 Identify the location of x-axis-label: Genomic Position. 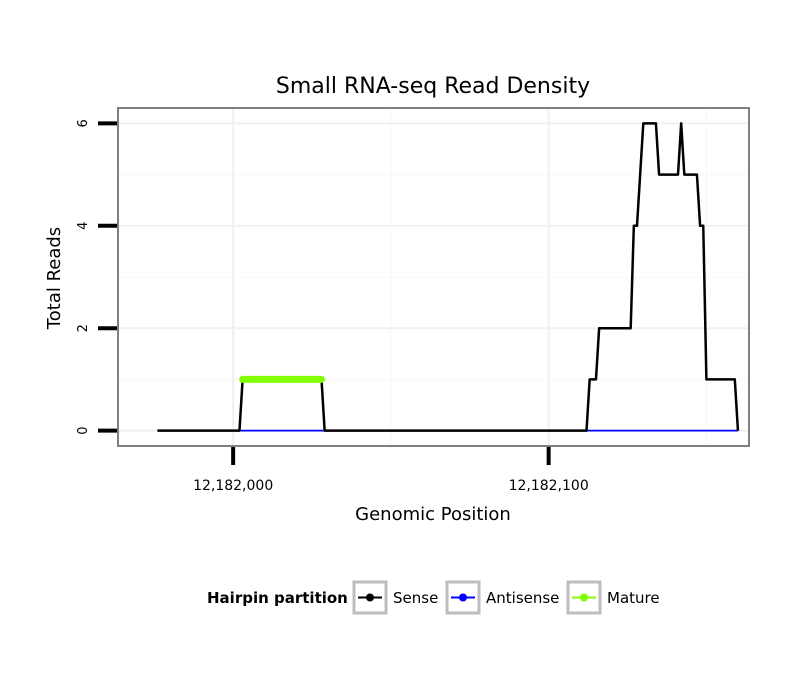
(433, 514).